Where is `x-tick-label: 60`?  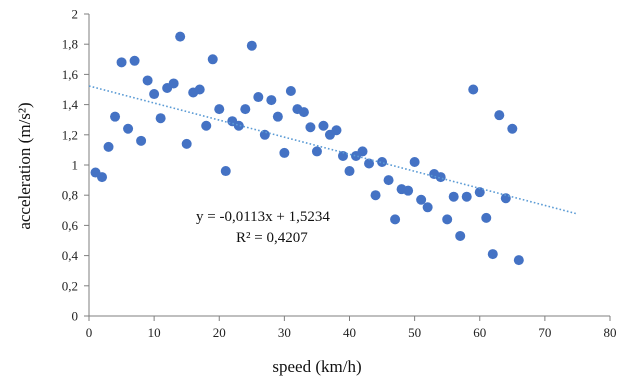 x-tick-label: 60 is located at coordinates (479, 332).